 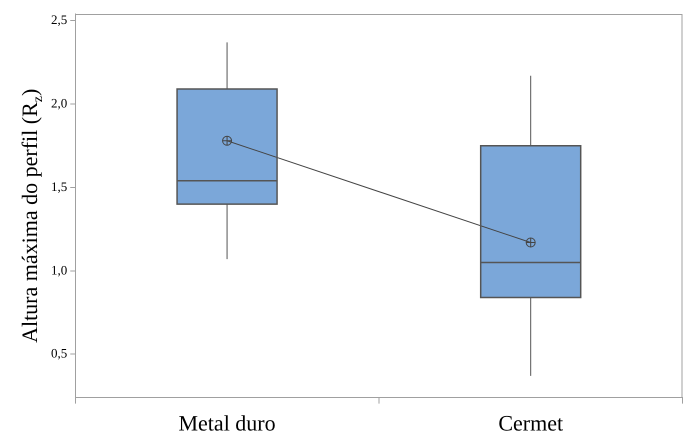 I want to click on x-tick-label: Cermet, so click(x=531, y=423).